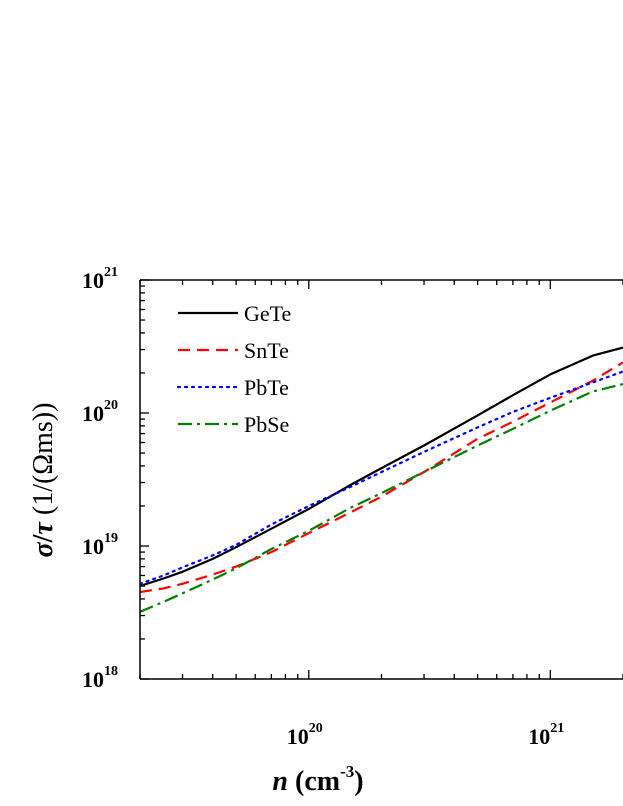 The image size is (623, 806). I want to click on y-tick-exponent: 21, so click(111, 272).